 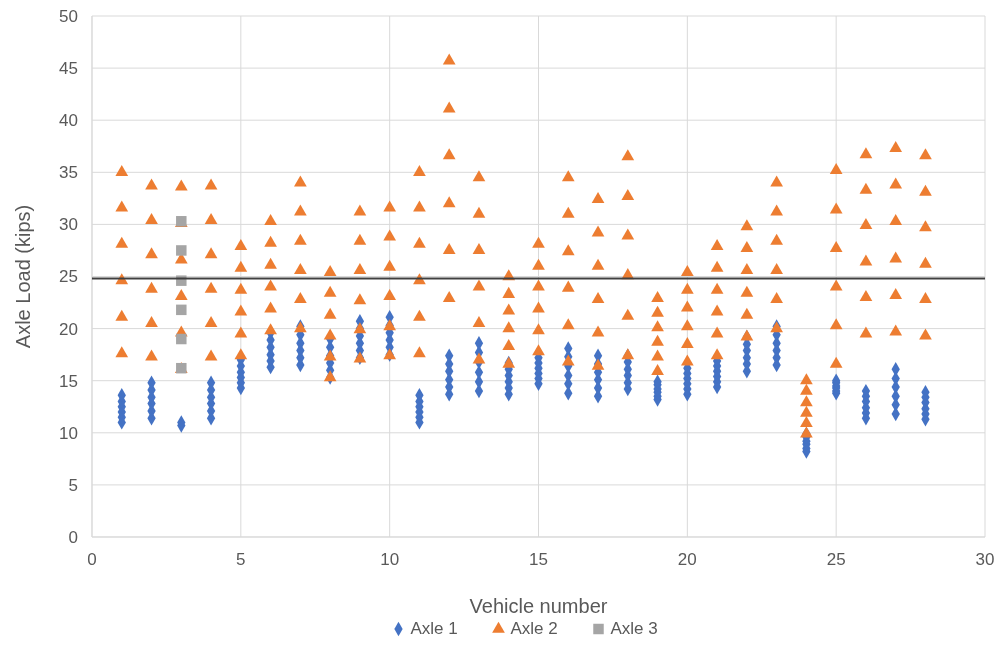 I want to click on y-tick-label: 5, so click(x=73, y=485).